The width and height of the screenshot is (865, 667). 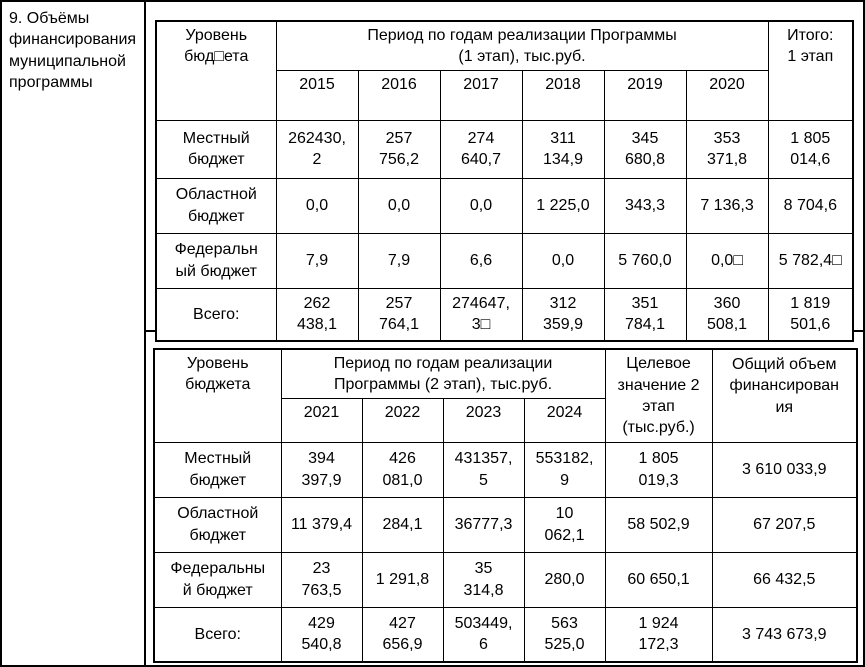 I want to click on table-year-row: 2021 2022 2023 2024, so click(x=505, y=420).